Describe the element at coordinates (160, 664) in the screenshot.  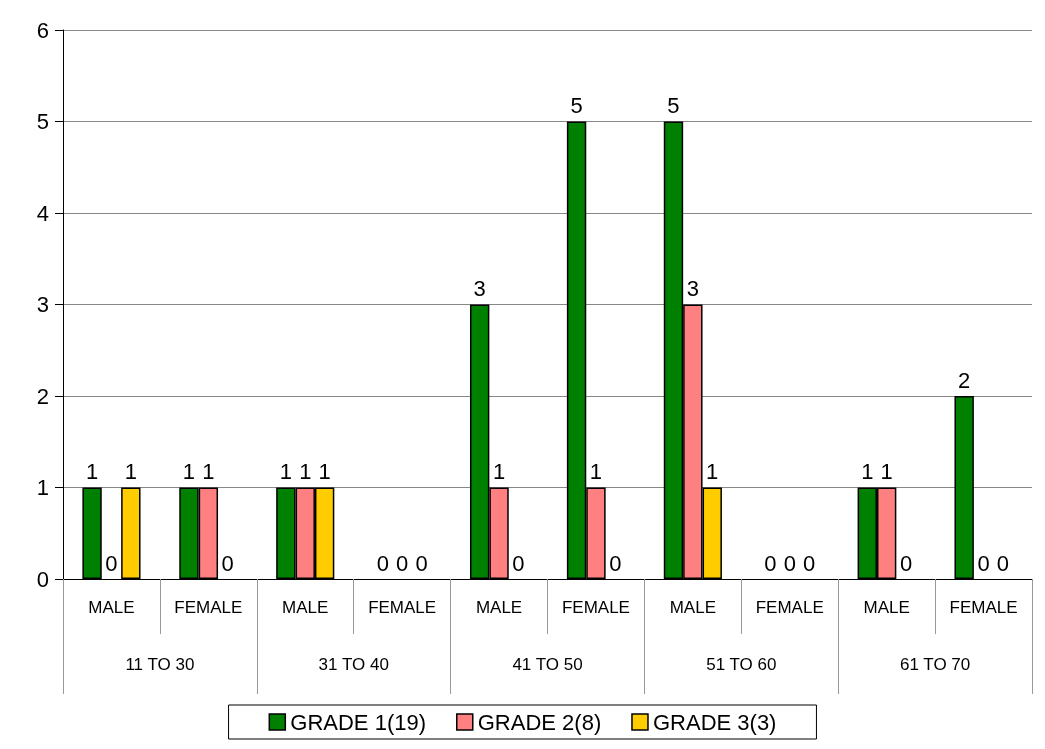
I see `text: 11 TO 30` at that location.